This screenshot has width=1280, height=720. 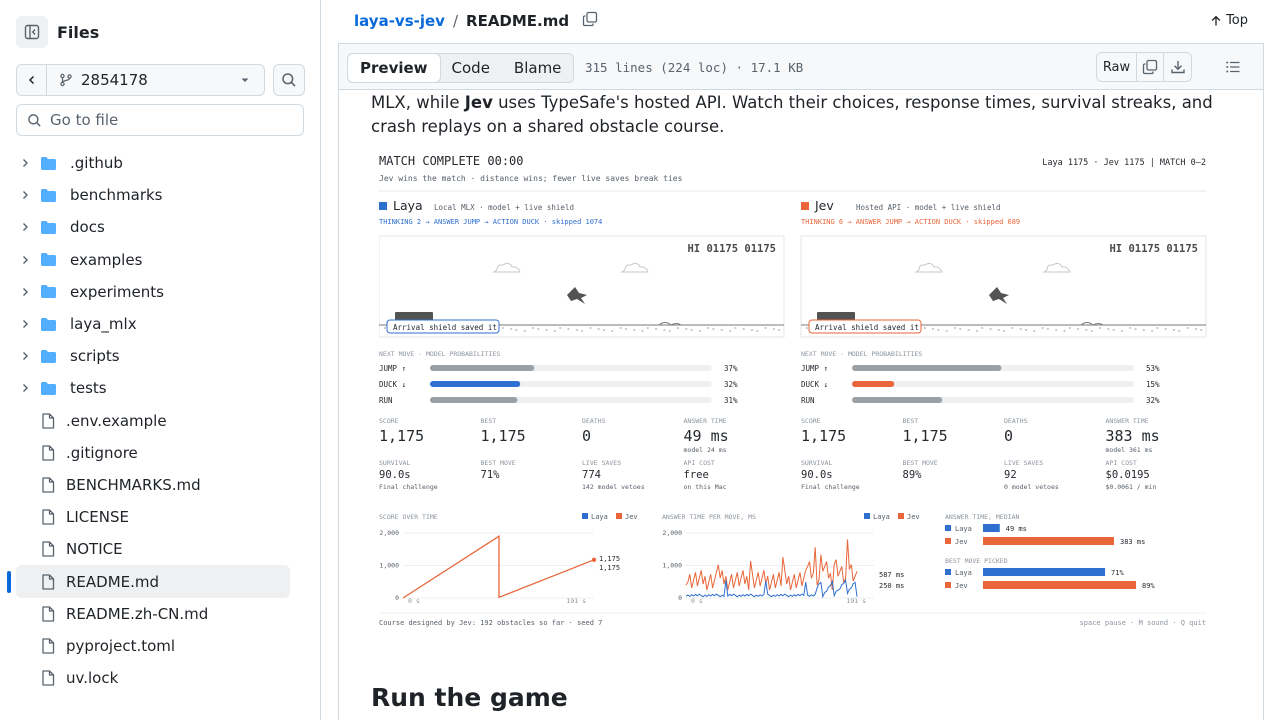 I want to click on y-tick: 1,000, so click(x=389, y=566).